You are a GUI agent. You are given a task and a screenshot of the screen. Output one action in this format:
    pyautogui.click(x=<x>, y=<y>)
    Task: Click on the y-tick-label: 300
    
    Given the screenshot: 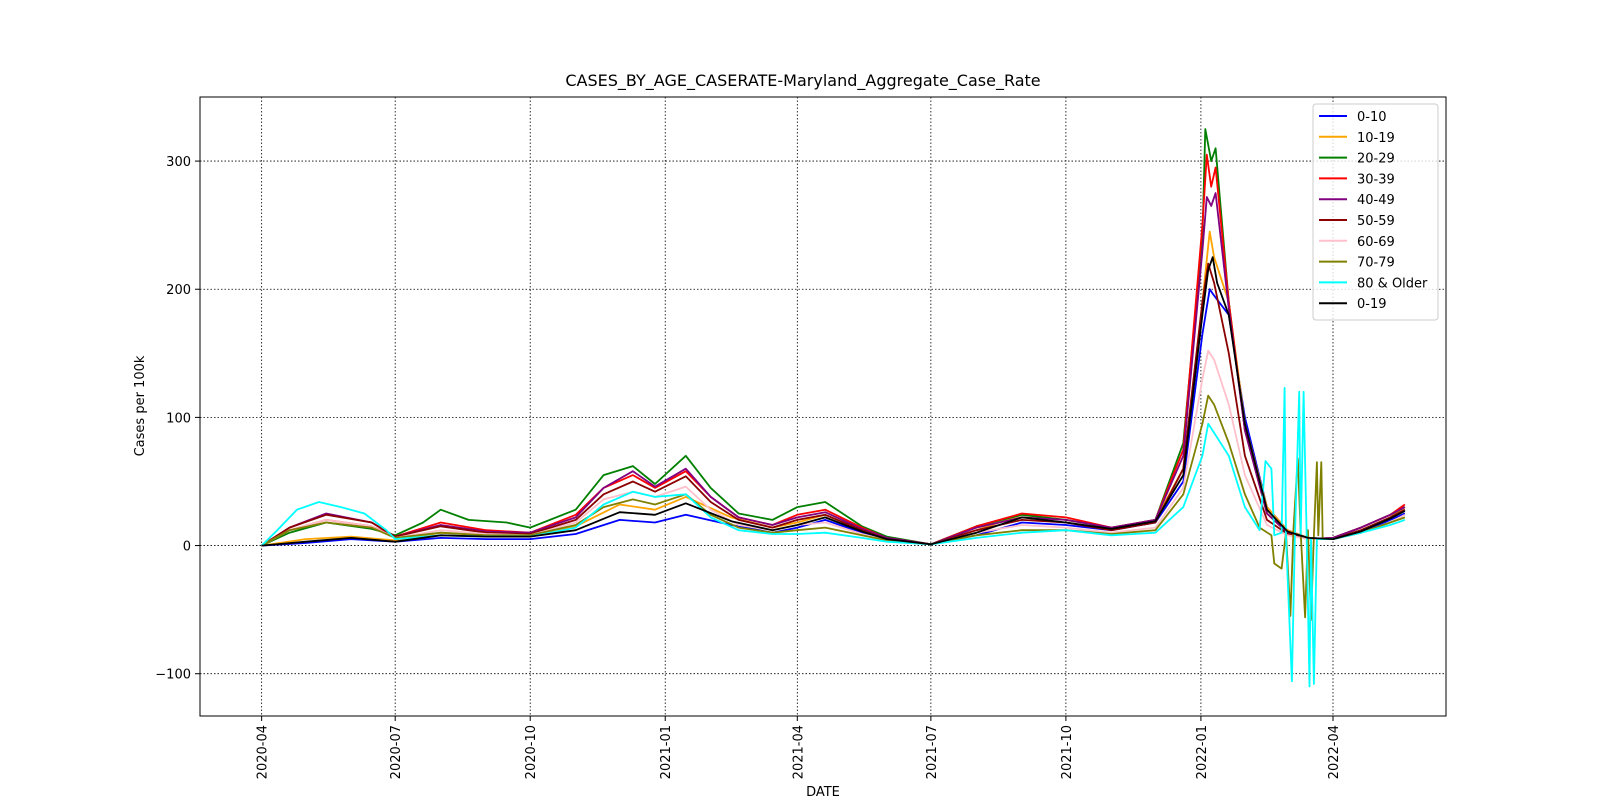 What is the action you would take?
    pyautogui.click(x=178, y=162)
    